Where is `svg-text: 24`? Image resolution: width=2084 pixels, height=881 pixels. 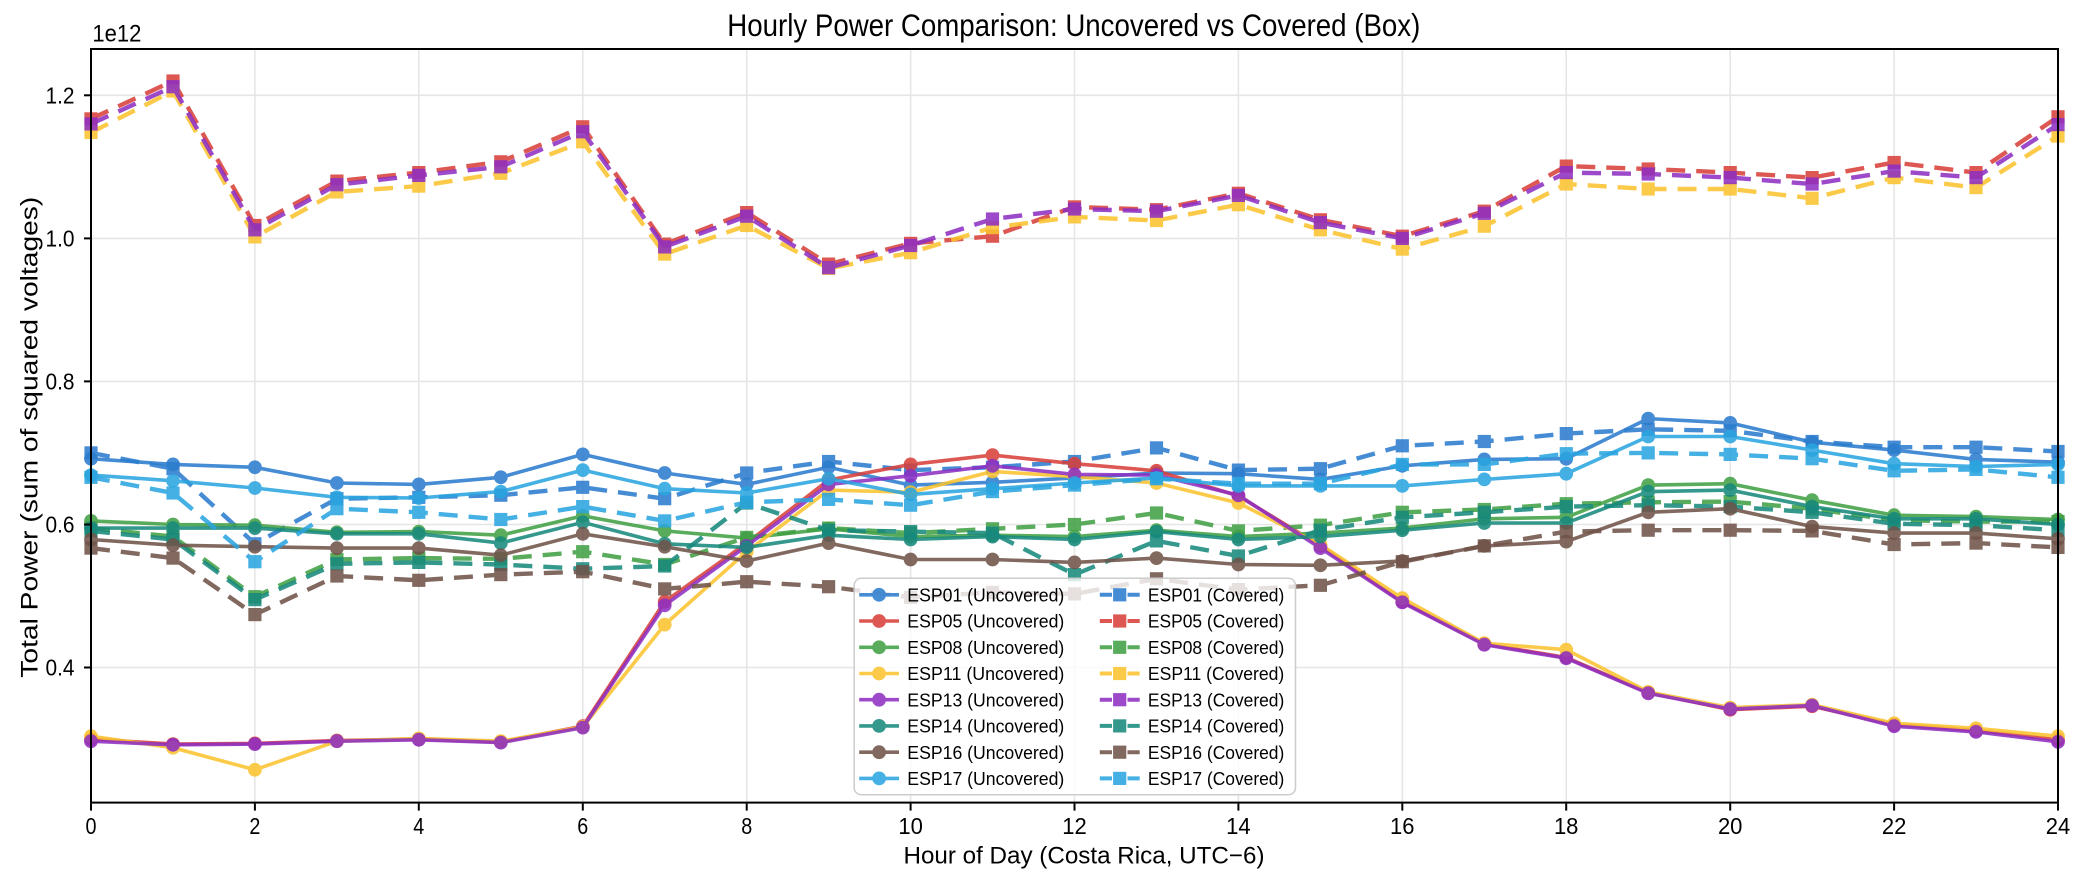
svg-text: 24 is located at coordinates (2058, 826).